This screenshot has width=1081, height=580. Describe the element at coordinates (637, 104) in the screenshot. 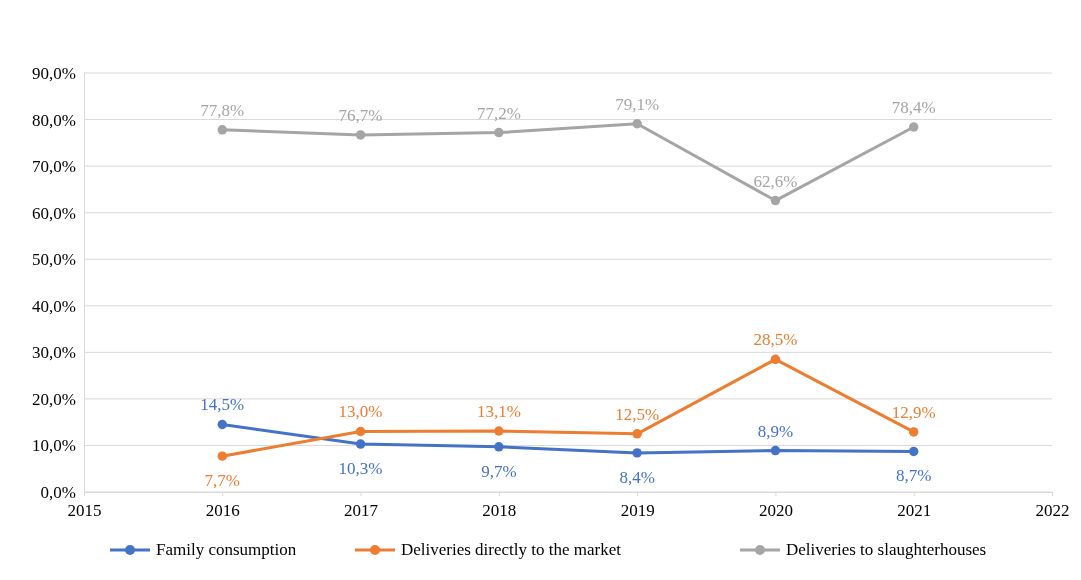

I see `data-label: 79,1%` at that location.